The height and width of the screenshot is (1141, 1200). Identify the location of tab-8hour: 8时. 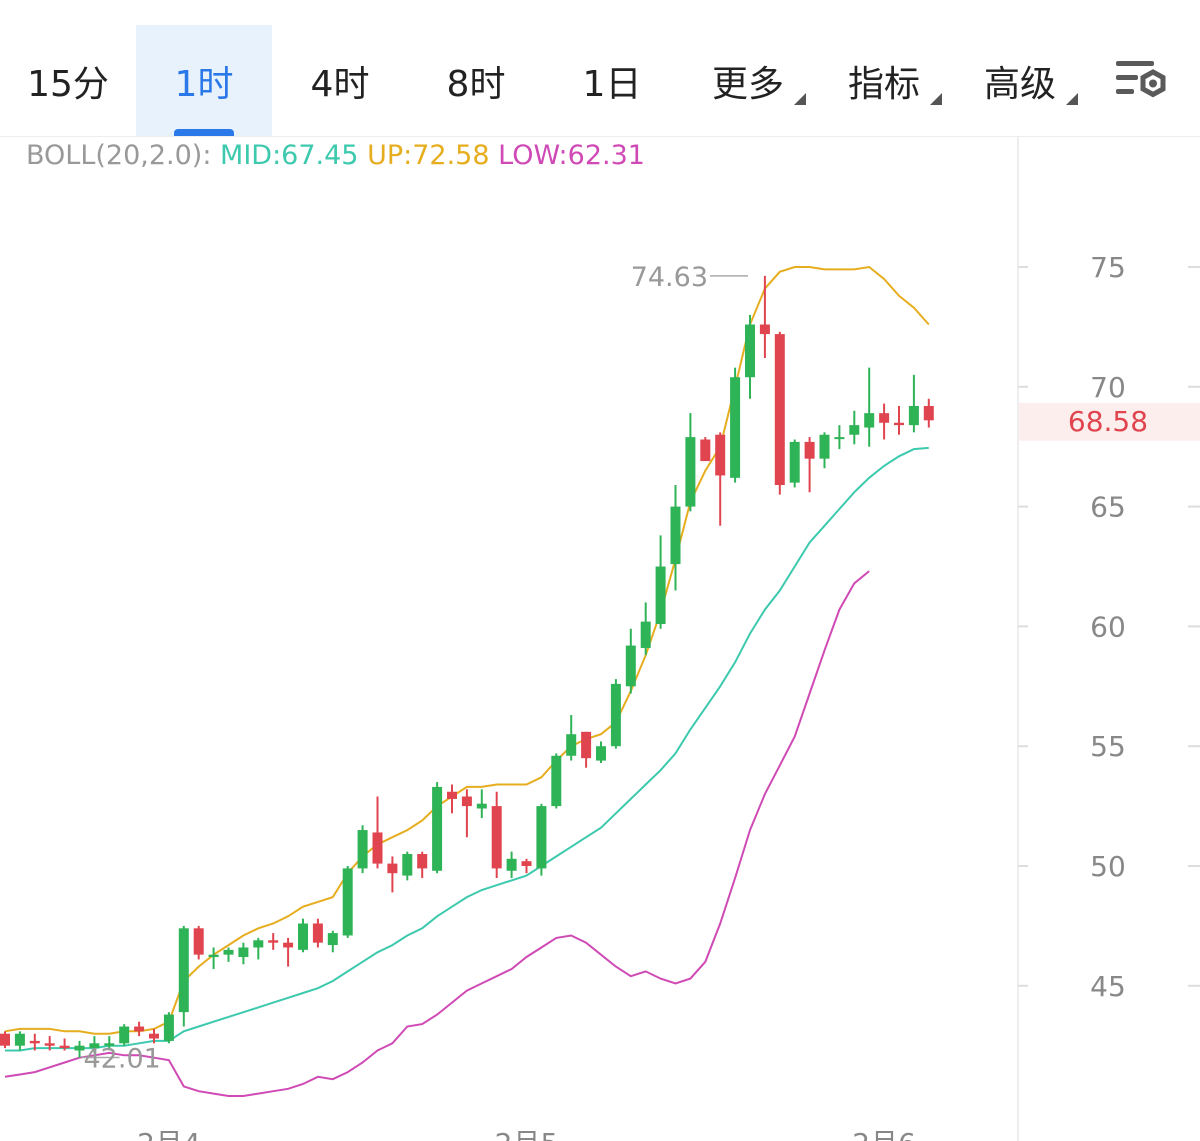
(476, 80).